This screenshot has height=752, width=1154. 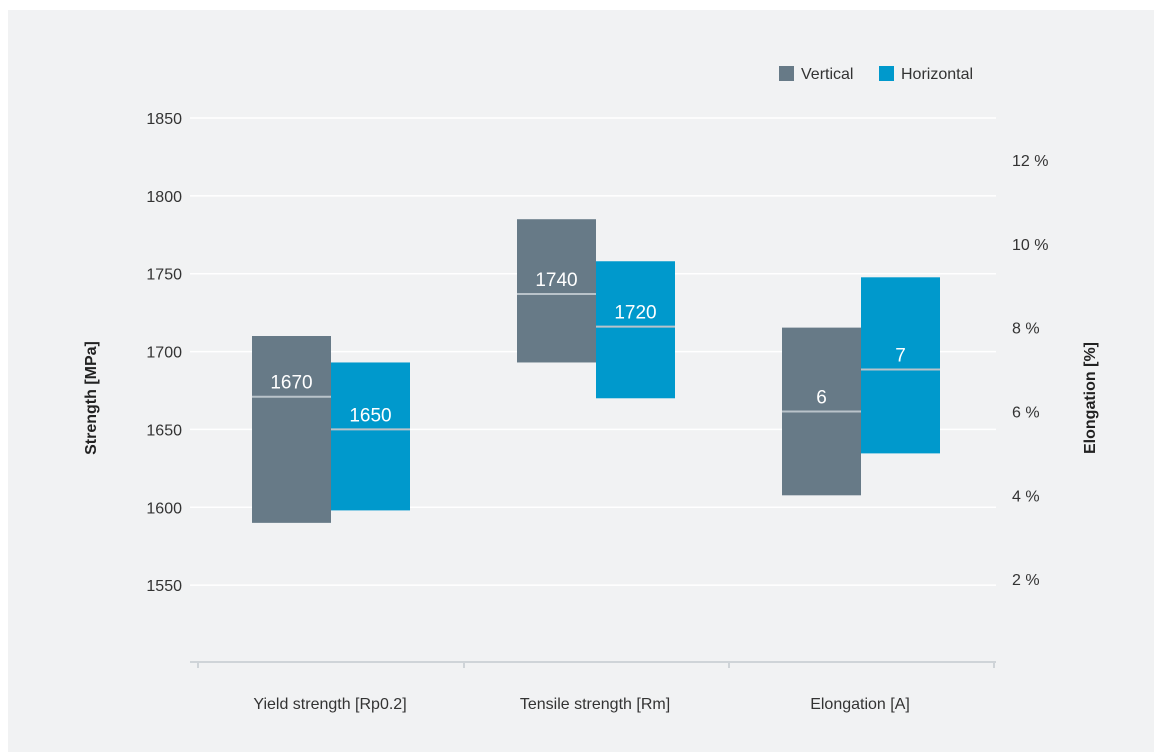 What do you see at coordinates (1026, 412) in the screenshot?
I see `y2-tick-label: 6 %` at bounding box center [1026, 412].